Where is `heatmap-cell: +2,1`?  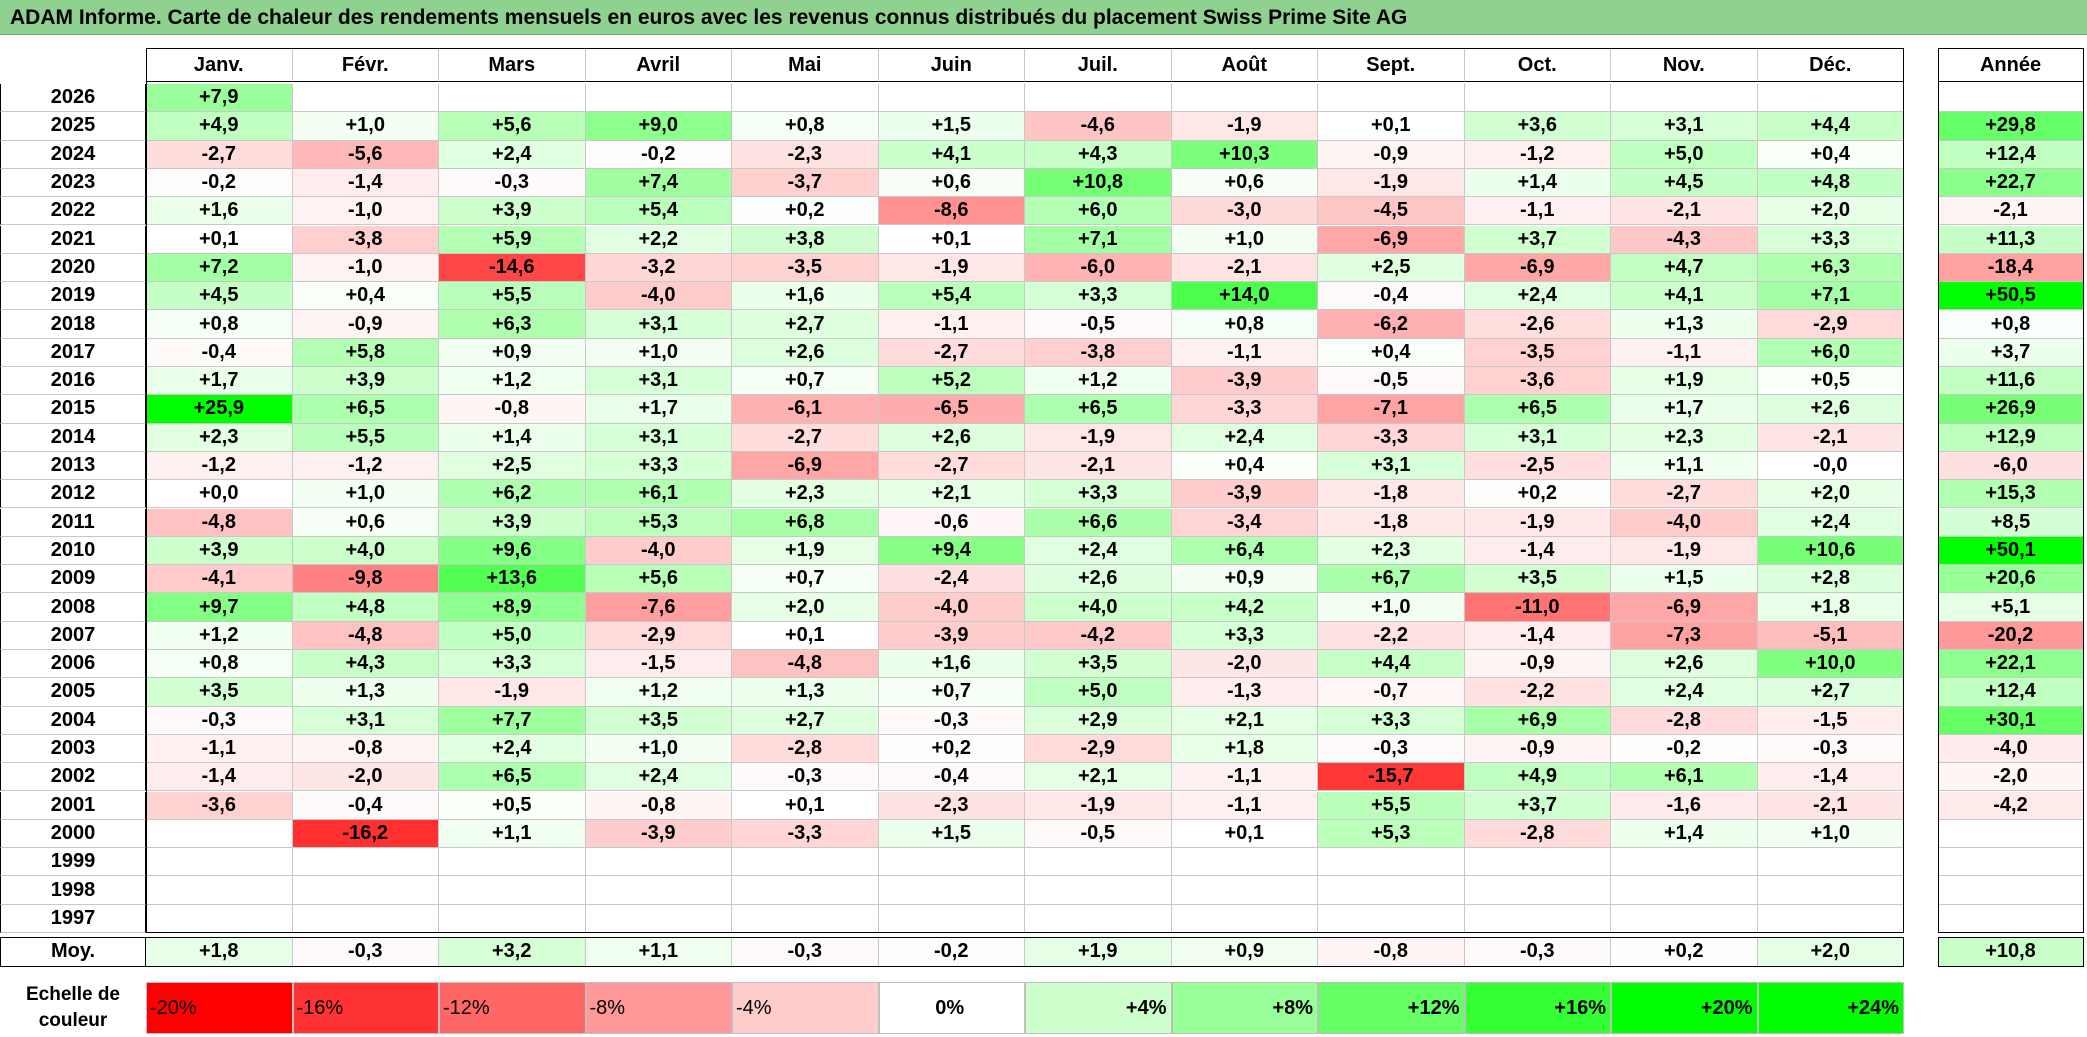
heatmap-cell: +2,1 is located at coordinates (1244, 720).